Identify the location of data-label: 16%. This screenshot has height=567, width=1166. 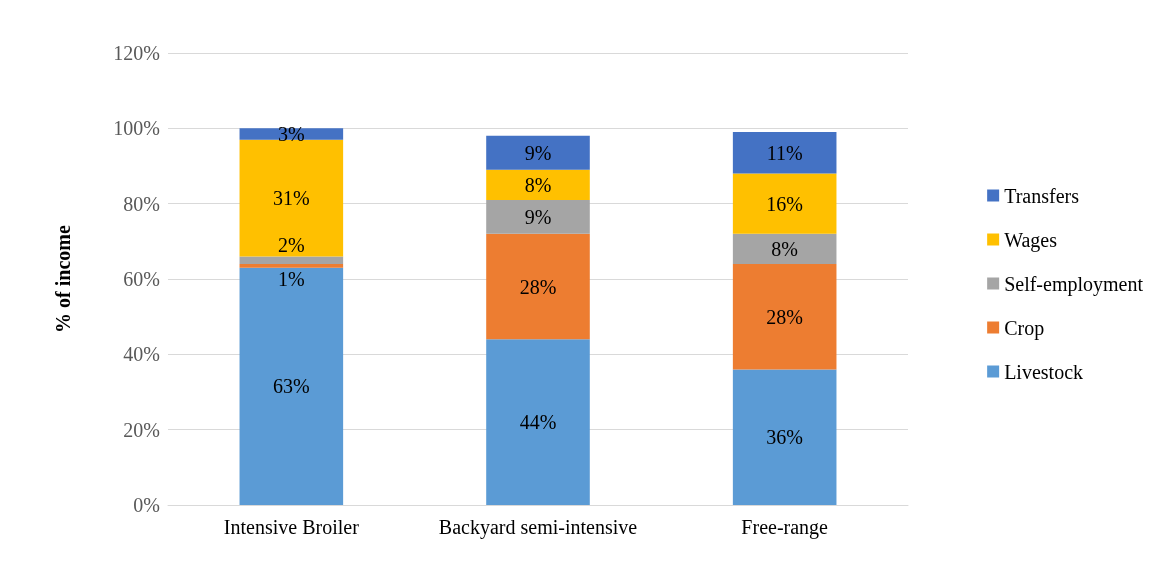
(784, 203).